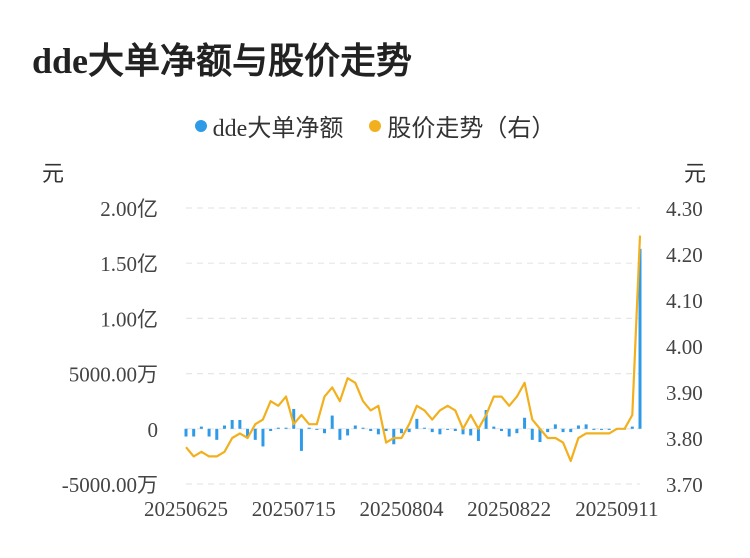 This screenshot has height=558, width=750. What do you see at coordinates (129, 209) in the screenshot?
I see `left-tick-label: 2.00亿` at bounding box center [129, 209].